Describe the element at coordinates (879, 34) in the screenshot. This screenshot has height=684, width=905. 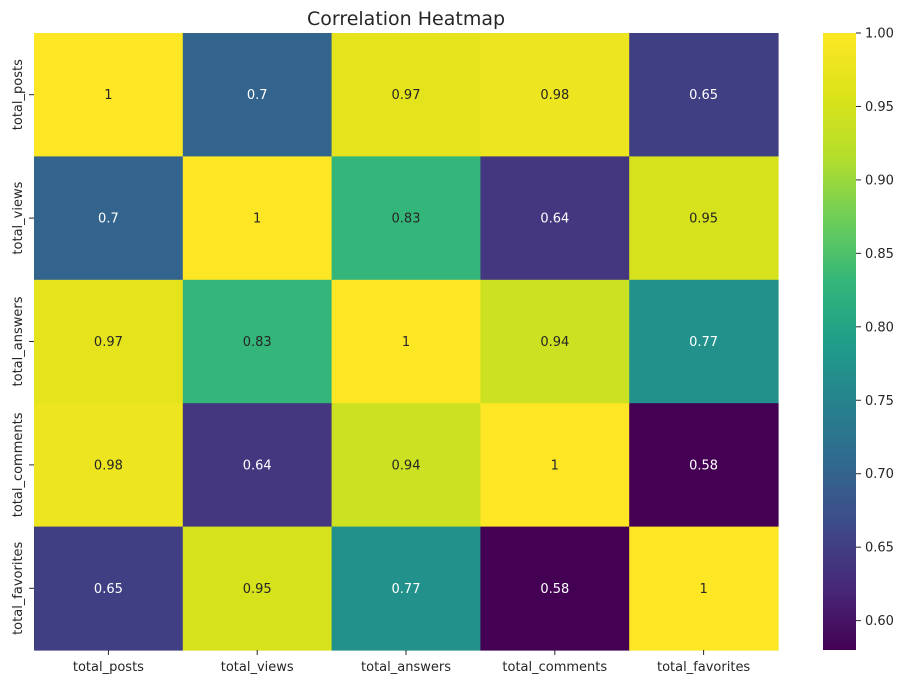
I see `colorbar-tick-label: 1.00` at that location.